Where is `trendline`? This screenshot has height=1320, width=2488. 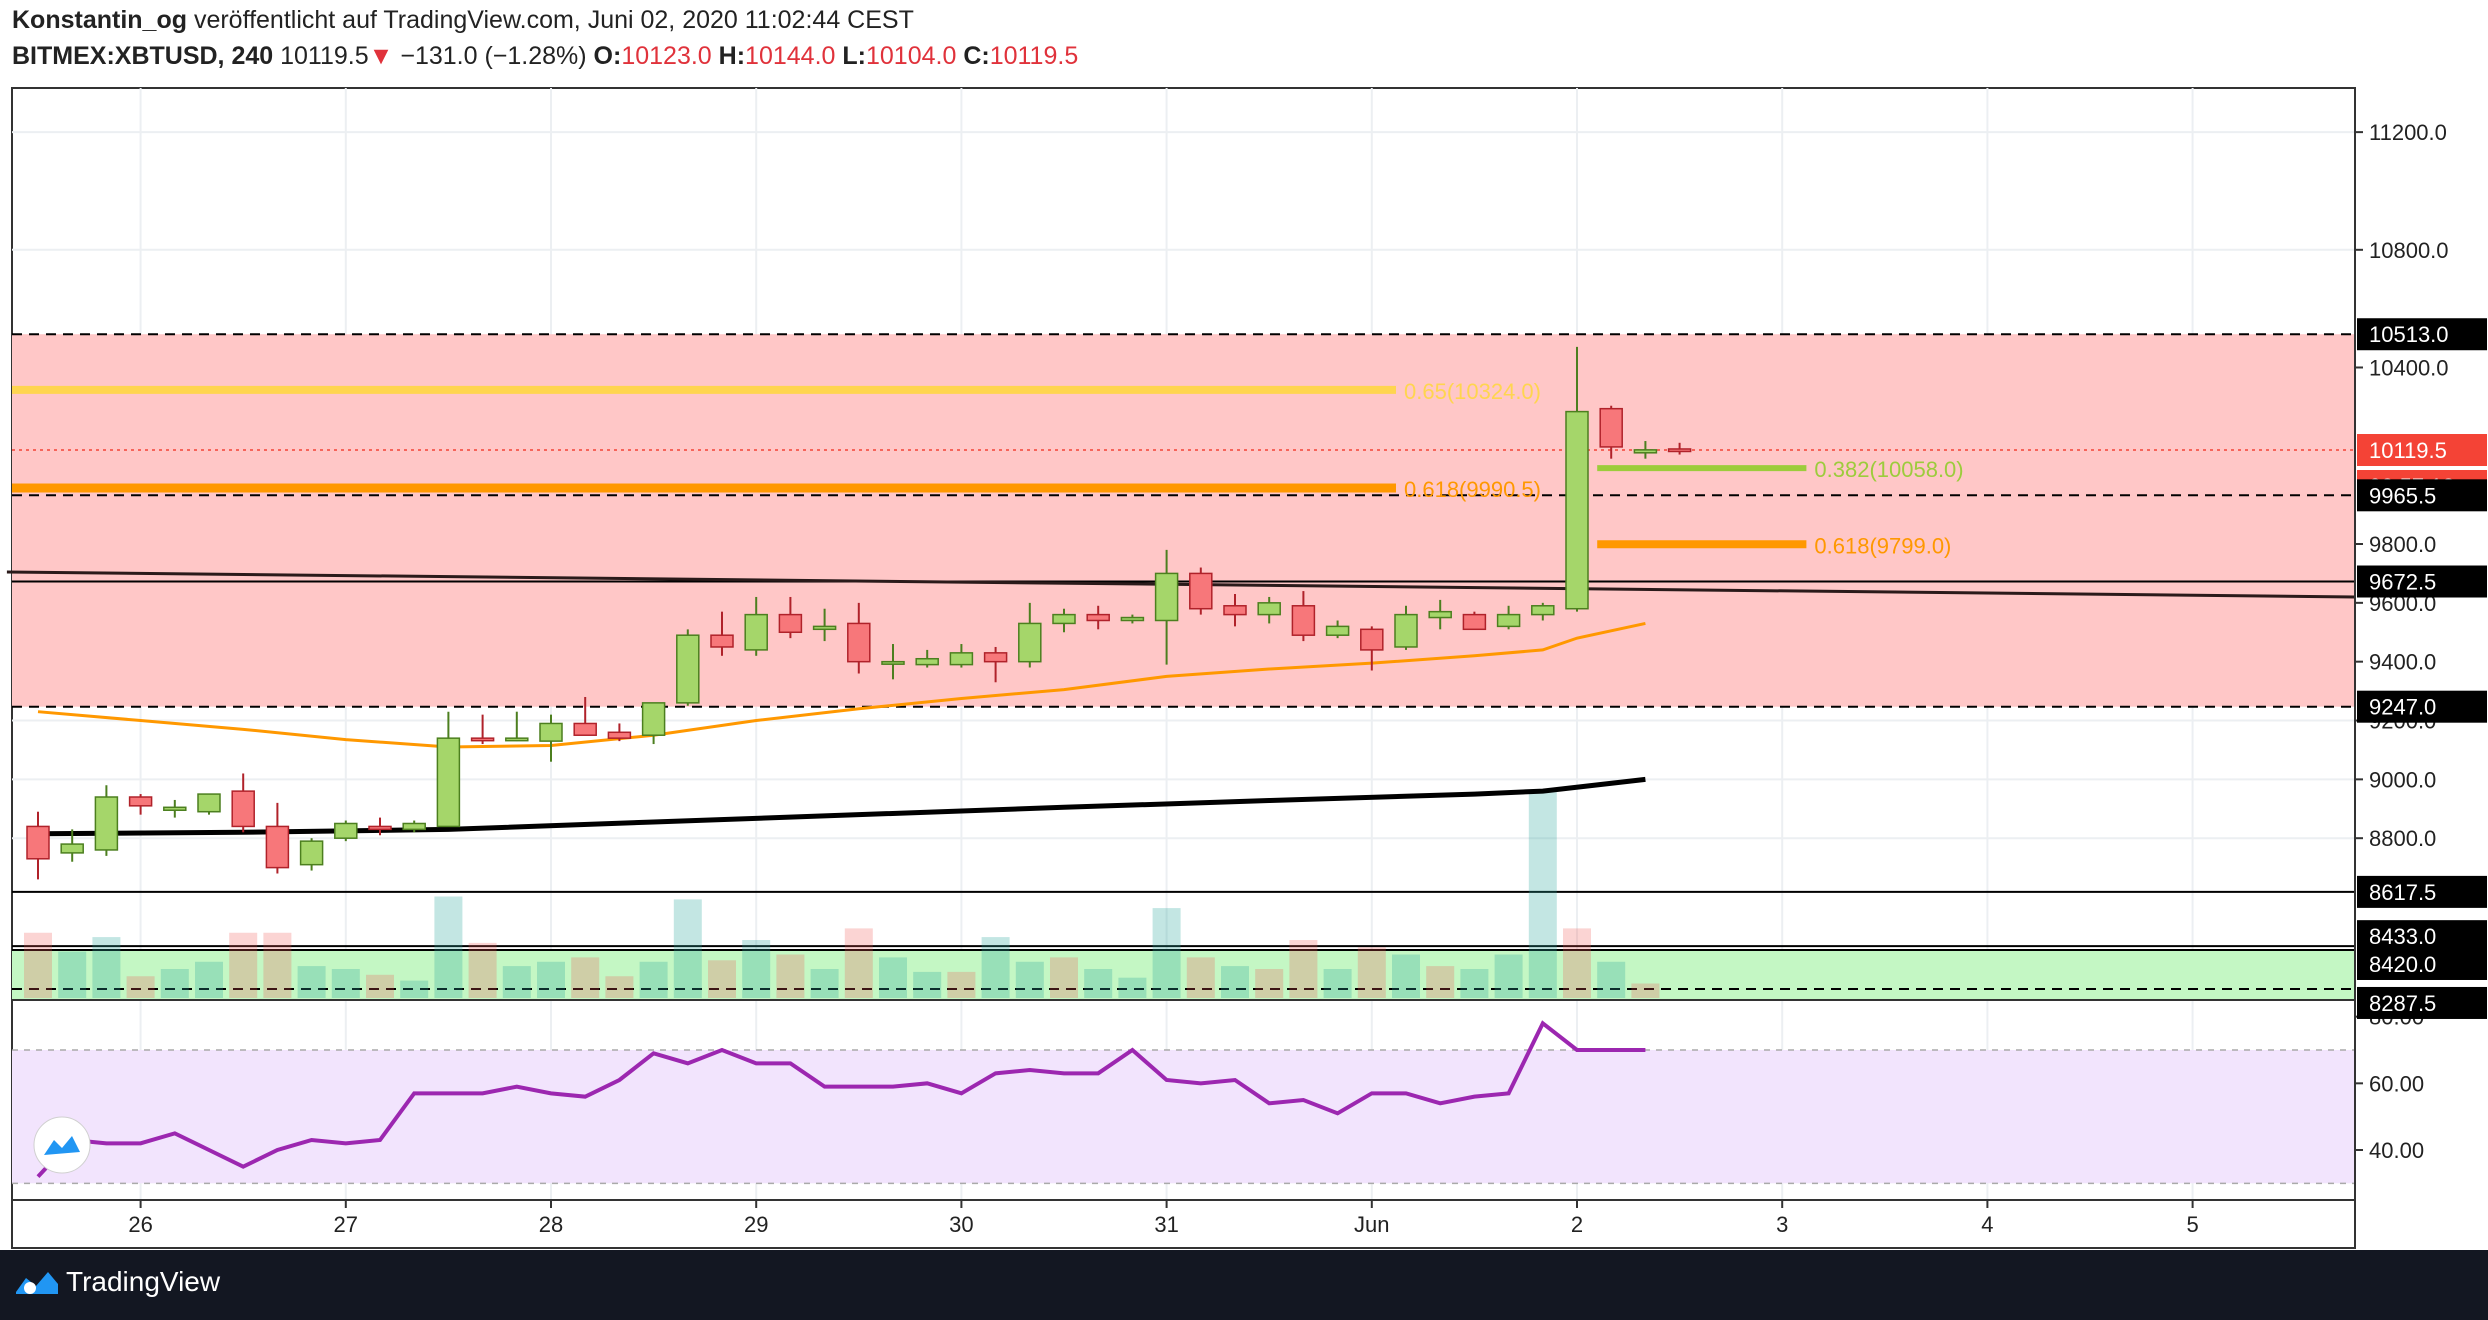 trendline is located at coordinates (1181, 584).